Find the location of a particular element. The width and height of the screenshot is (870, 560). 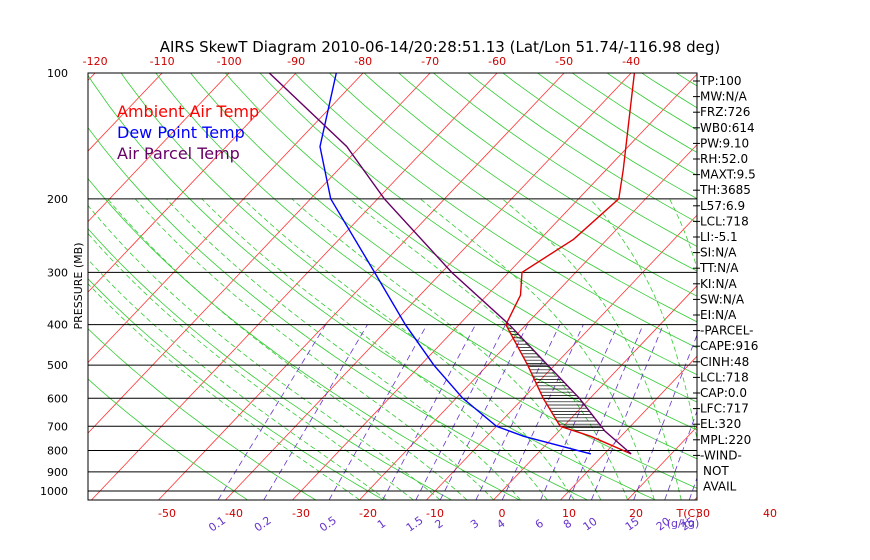

parcel-index-item: CAP:0.0 is located at coordinates (723, 393).